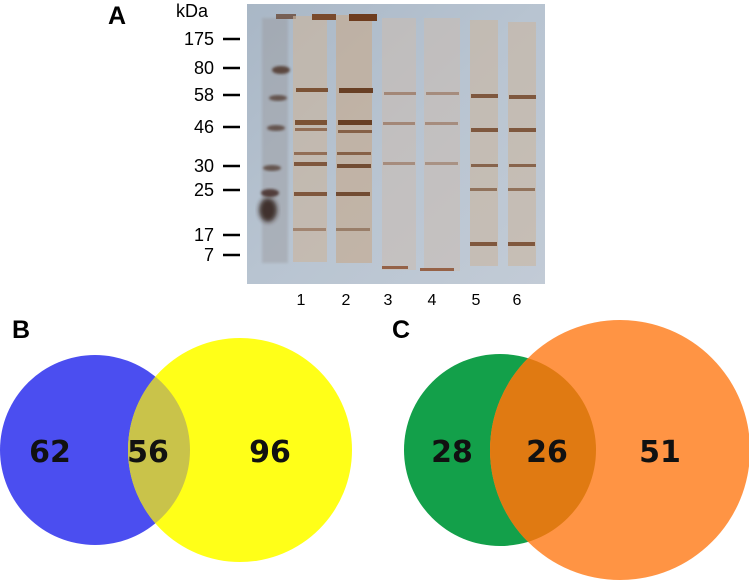  What do you see at coordinates (204, 95) in the screenshot?
I see `marker-label-58: 58` at bounding box center [204, 95].